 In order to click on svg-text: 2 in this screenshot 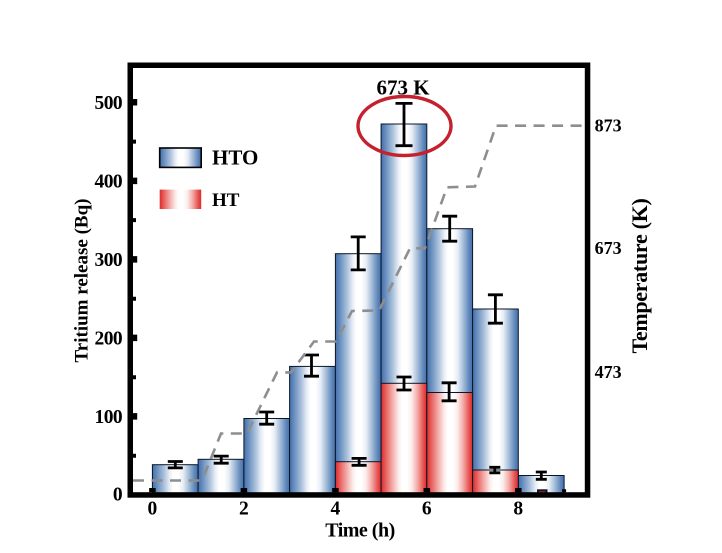, I will do `click(244, 509)`.